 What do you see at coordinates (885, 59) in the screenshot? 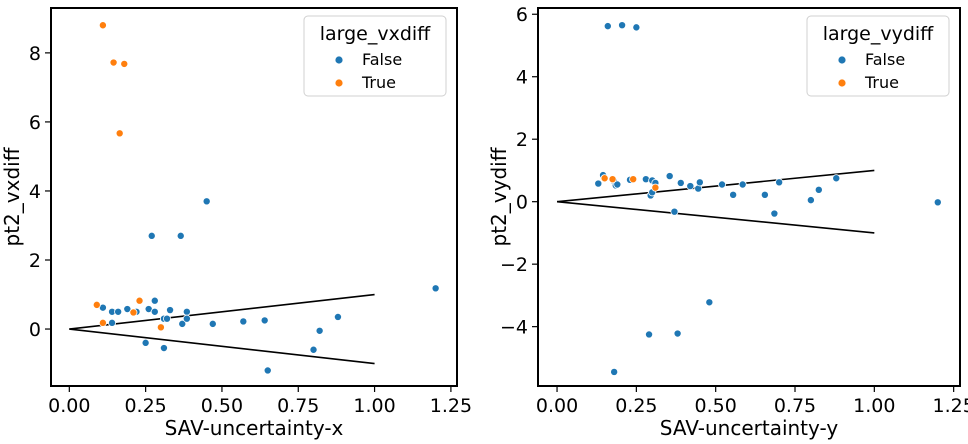
I see `legend-label-false: False` at bounding box center [885, 59].